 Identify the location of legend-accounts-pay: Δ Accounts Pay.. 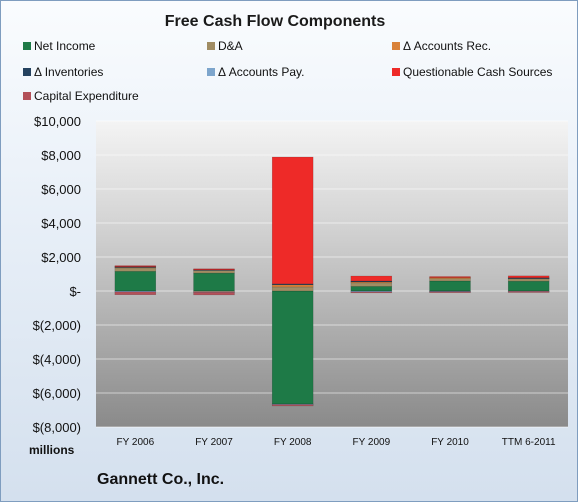
(256, 72).